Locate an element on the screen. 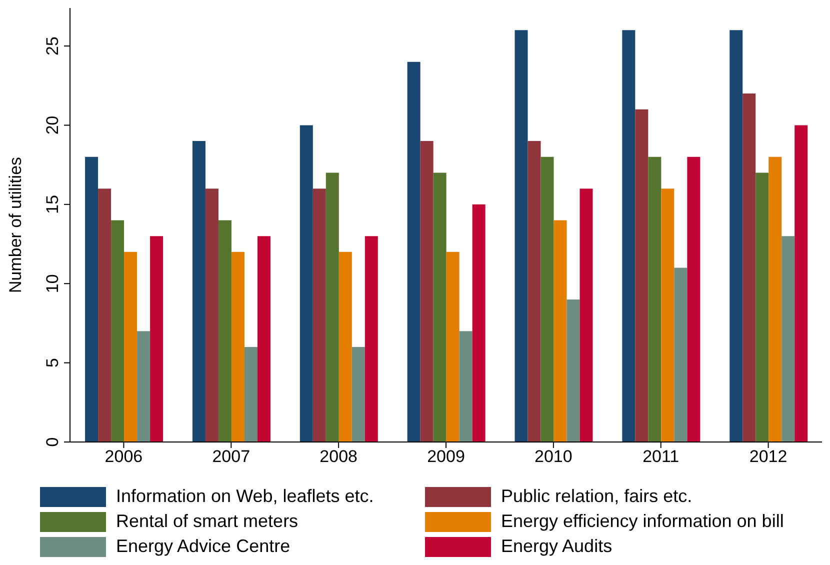 The width and height of the screenshot is (830, 565). x-tick-label: 2011 is located at coordinates (661, 456).